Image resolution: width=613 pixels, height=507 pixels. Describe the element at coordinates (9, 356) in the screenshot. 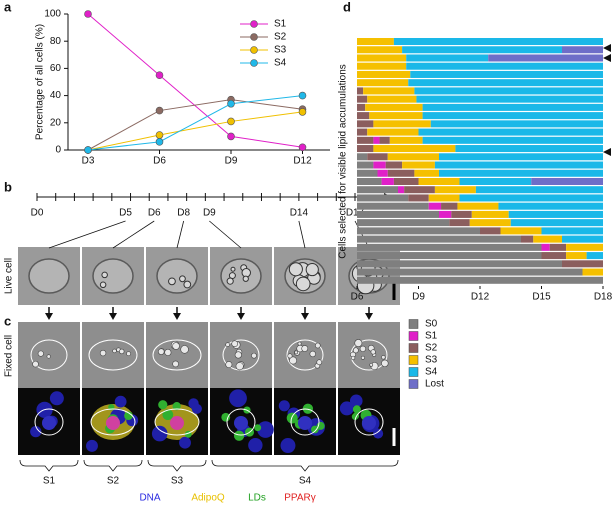

I see `row-label: Fixed cell` at that location.